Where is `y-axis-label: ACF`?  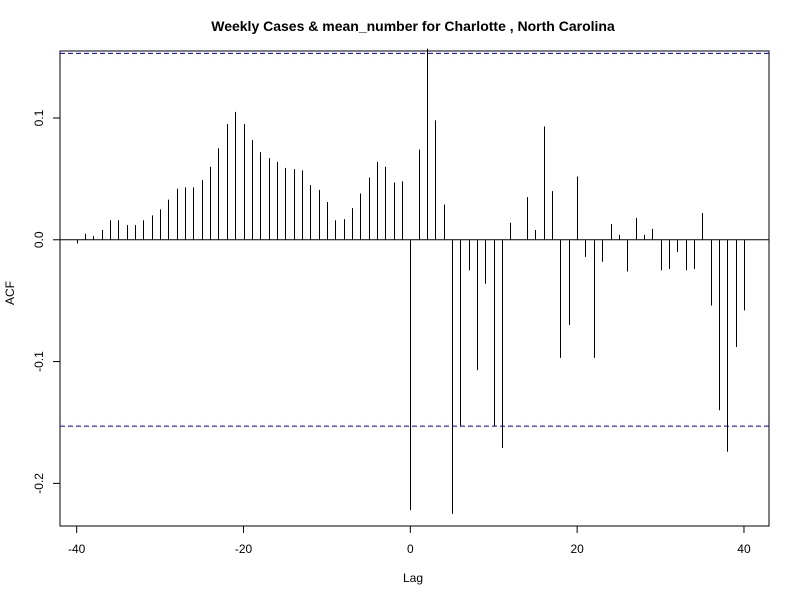
y-axis-label: ACF is located at coordinates (10, 293).